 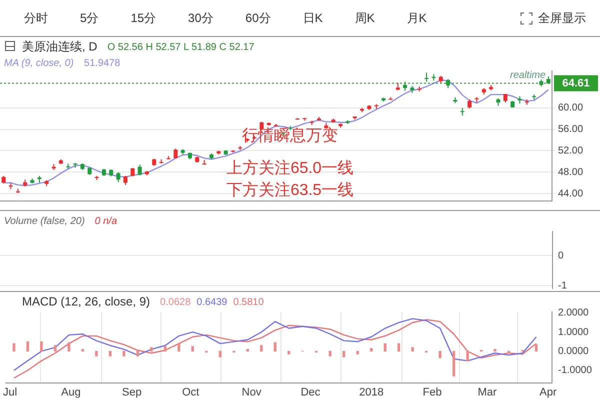 I want to click on chart-title: 美原油连续, D, so click(x=60, y=46).